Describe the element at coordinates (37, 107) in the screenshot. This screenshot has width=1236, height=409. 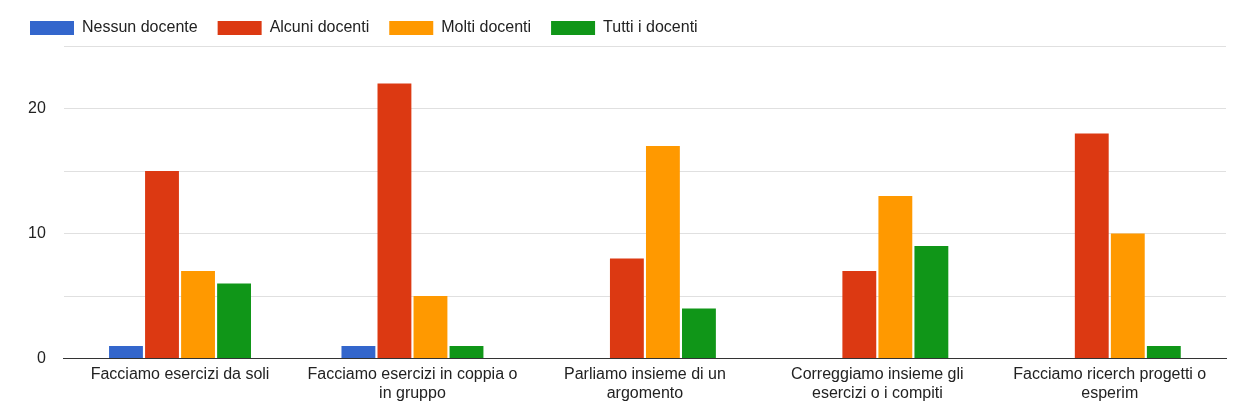
I see `y-tick-label: 20` at that location.